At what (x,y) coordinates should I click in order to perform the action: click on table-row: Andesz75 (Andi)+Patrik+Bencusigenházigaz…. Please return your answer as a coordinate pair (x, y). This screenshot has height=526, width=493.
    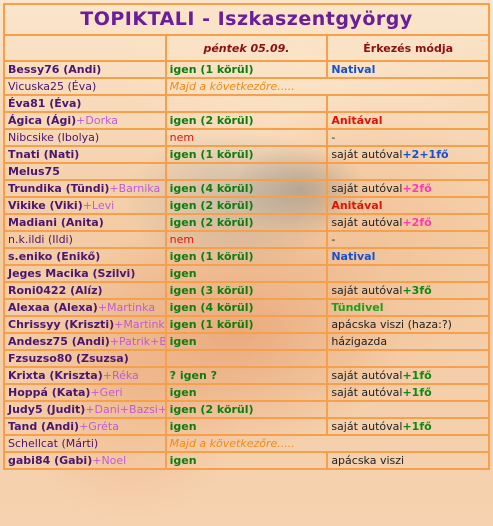
    Looking at the image, I should click on (246, 341).